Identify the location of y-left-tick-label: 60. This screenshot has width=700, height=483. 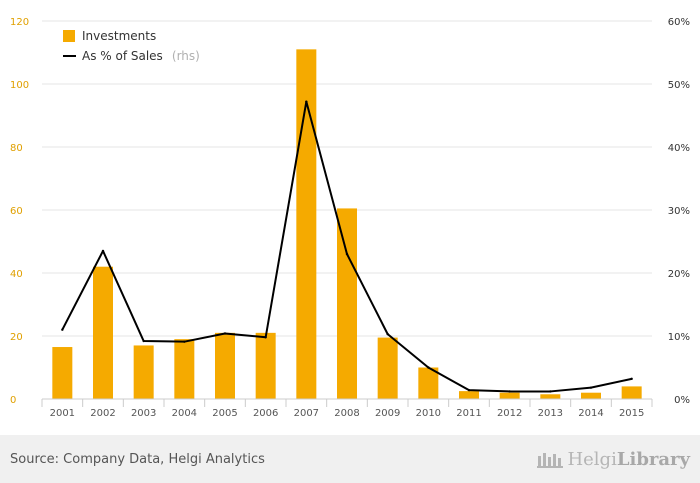
(16, 211).